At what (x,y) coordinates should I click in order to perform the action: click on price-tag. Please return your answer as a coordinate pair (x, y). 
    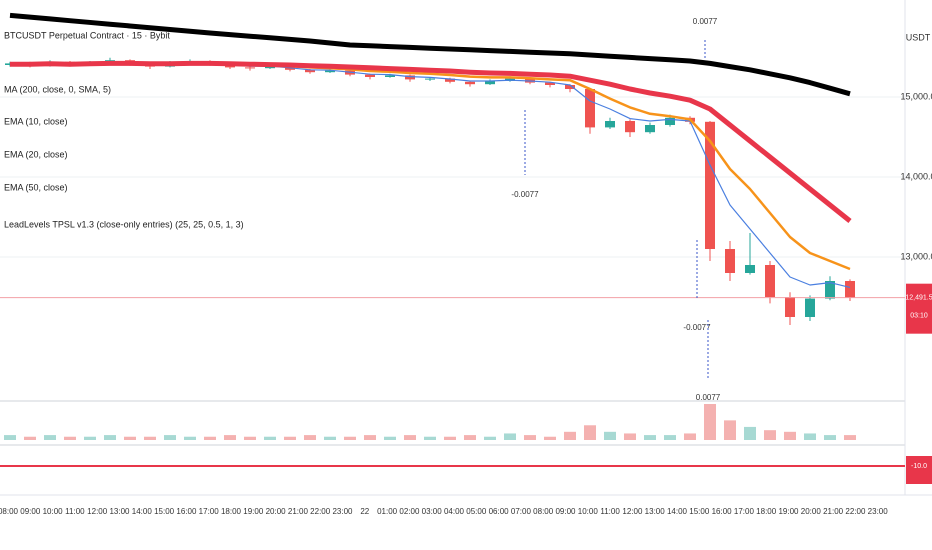
    Looking at the image, I should click on (919, 308).